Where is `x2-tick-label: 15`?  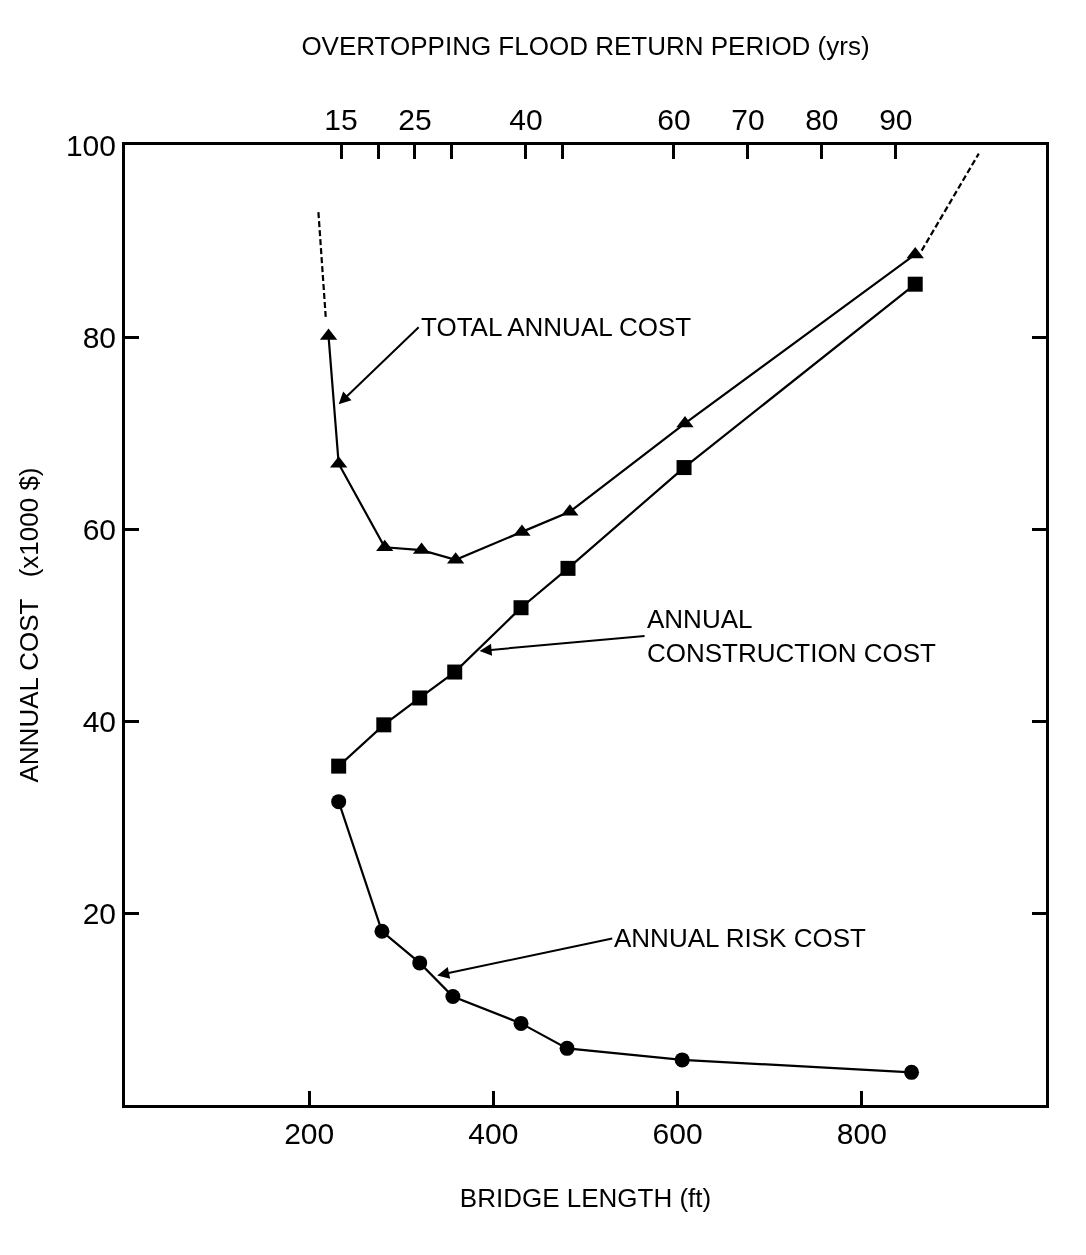 x2-tick-label: 15 is located at coordinates (341, 119).